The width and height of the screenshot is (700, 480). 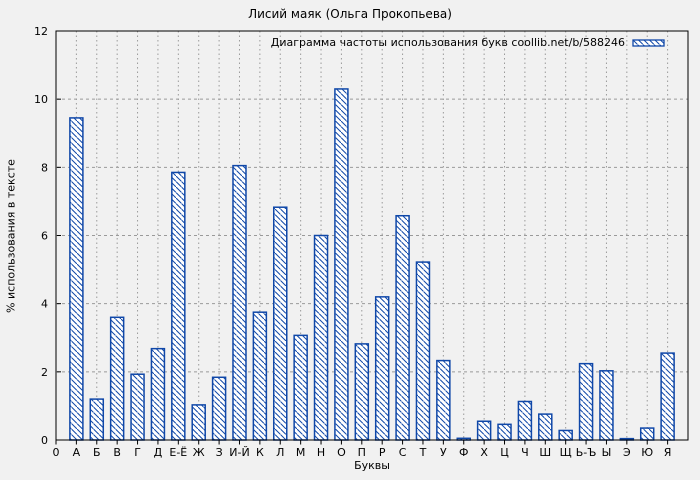 I want to click on y-tick-label: 10, so click(x=41, y=99).